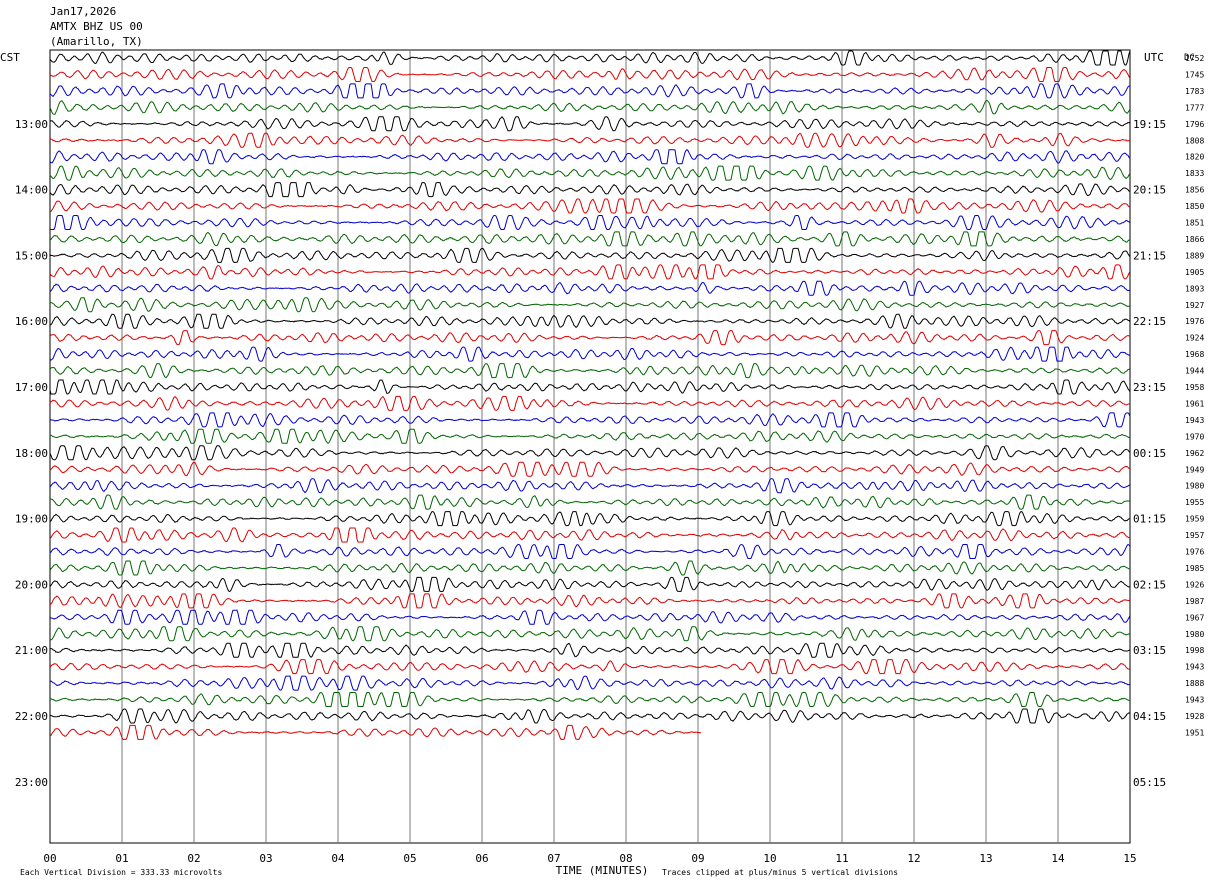 Image resolution: width=1210 pixels, height=886 pixels. Describe the element at coordinates (31, 190) in the screenshot. I see `cst-time-label: 14:00` at that location.